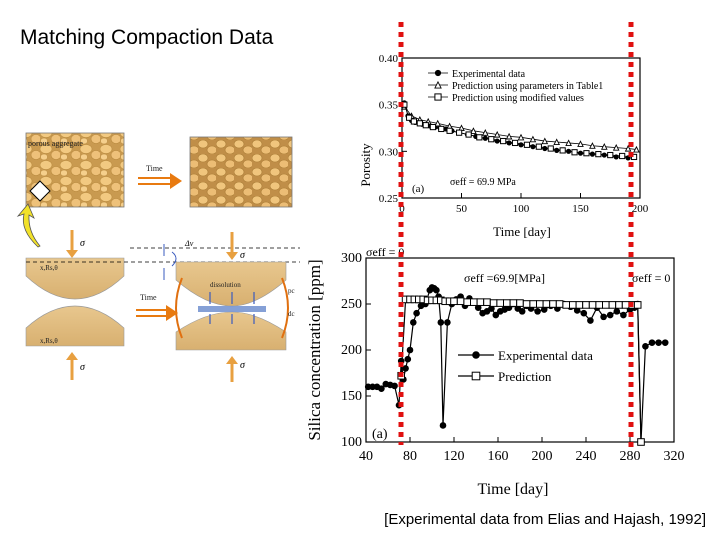  Describe the element at coordinates (525, 376) in the screenshot. I see `silica-legend-1: Prediction` at that location.